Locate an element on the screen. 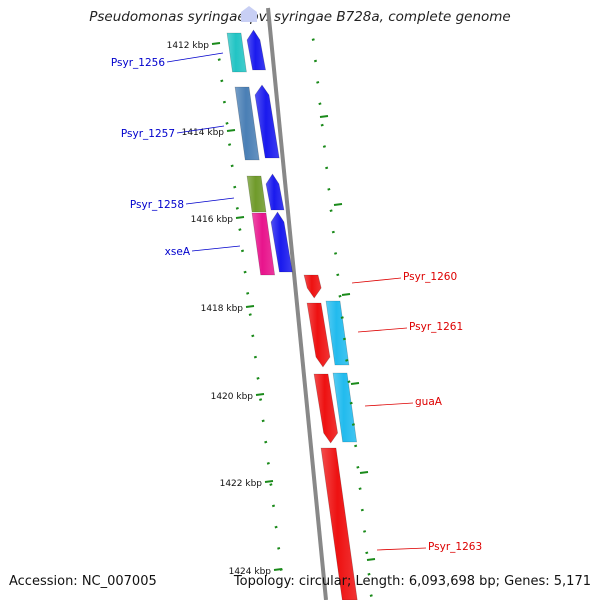 Image resolution: width=600 pixels, height=600 pixels. cds-forward-xsea is located at coordinates (281, 242).